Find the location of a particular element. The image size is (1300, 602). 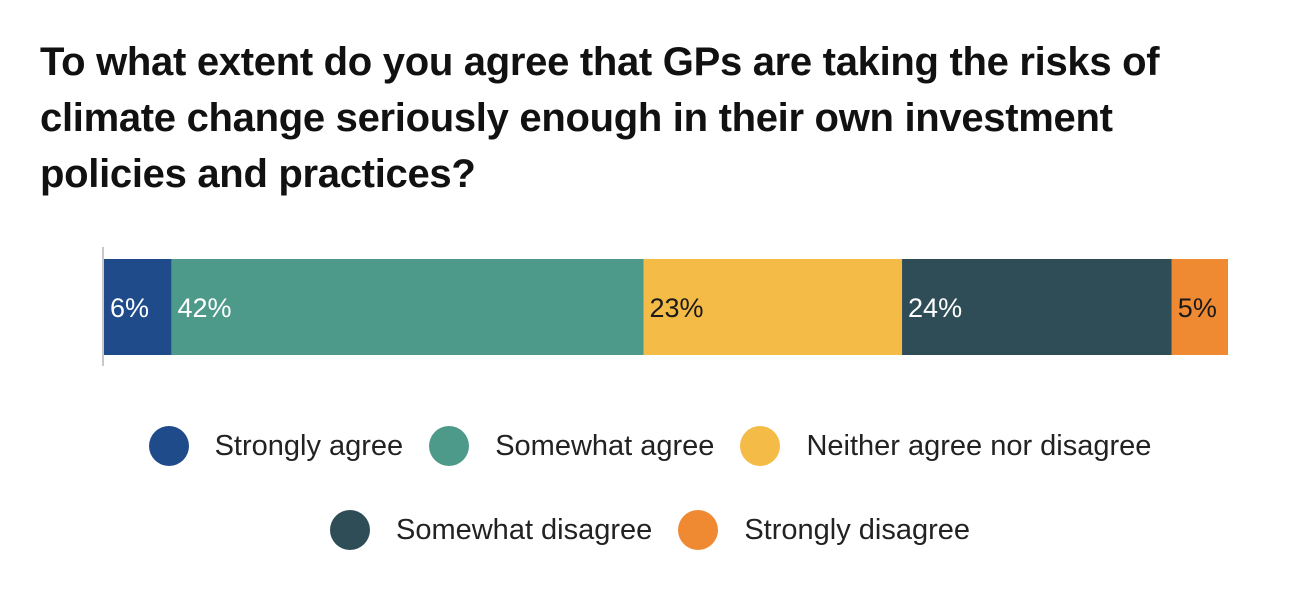

legend-item-neither-agree-nor-disagree: Neither agree nor disagree is located at coordinates (945, 446).